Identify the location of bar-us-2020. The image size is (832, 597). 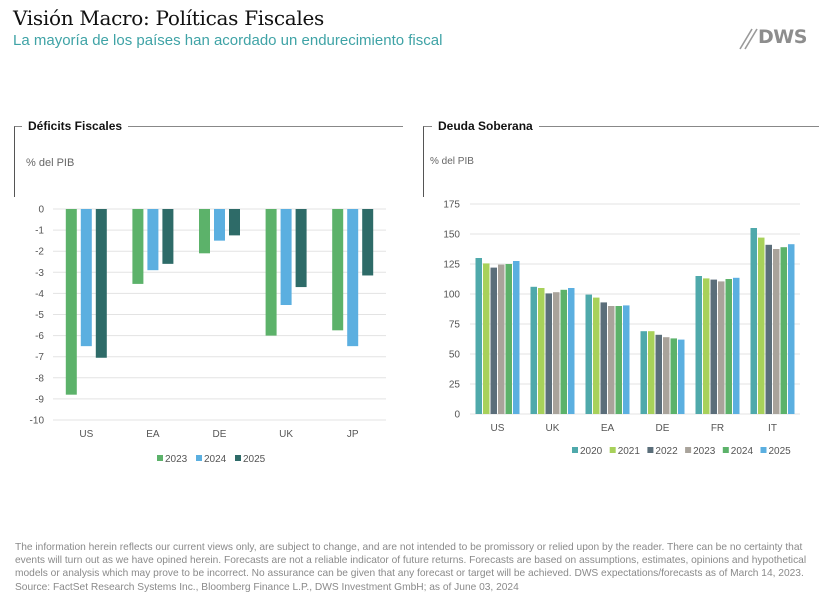
(478, 336).